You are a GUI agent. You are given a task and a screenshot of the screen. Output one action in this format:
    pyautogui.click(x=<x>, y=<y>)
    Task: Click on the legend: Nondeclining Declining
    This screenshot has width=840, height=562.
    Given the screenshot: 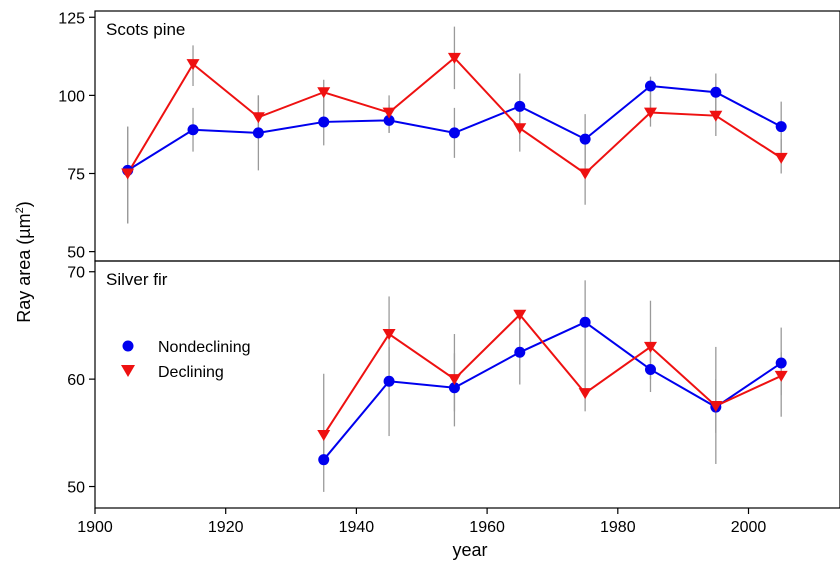 What is the action you would take?
    pyautogui.click(x=186, y=360)
    